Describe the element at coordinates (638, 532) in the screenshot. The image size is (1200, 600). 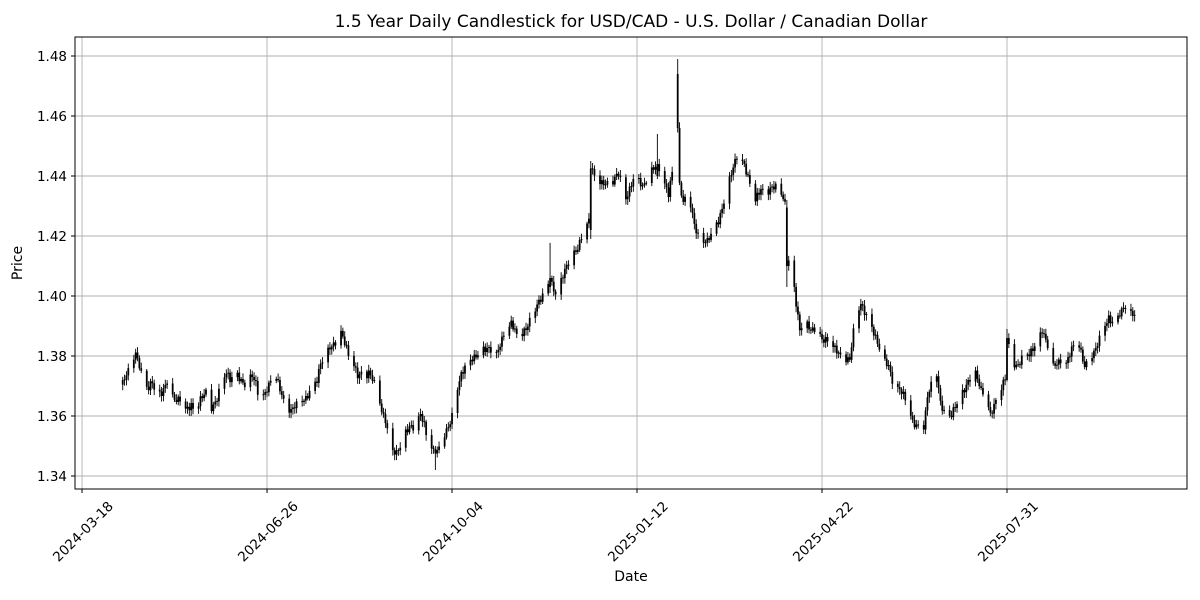
I see `x-tick-label: 2025-01-12` at that location.